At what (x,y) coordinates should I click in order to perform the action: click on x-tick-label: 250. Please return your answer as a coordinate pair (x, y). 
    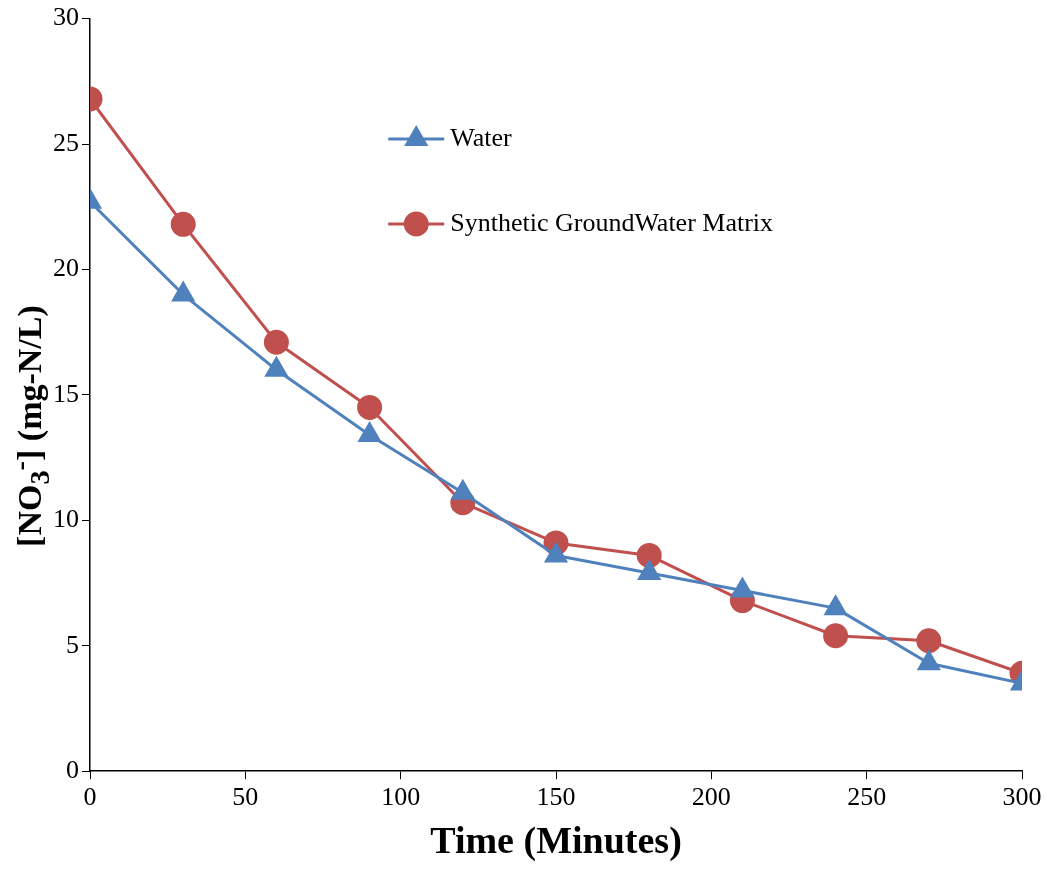
    Looking at the image, I should click on (867, 796).